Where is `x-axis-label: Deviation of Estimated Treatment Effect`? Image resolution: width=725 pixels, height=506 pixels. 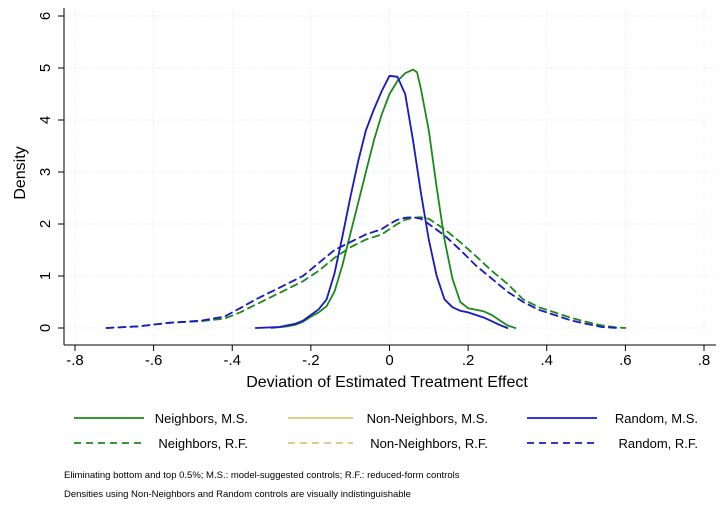 x-axis-label: Deviation of Estimated Treatment Effect is located at coordinates (387, 382).